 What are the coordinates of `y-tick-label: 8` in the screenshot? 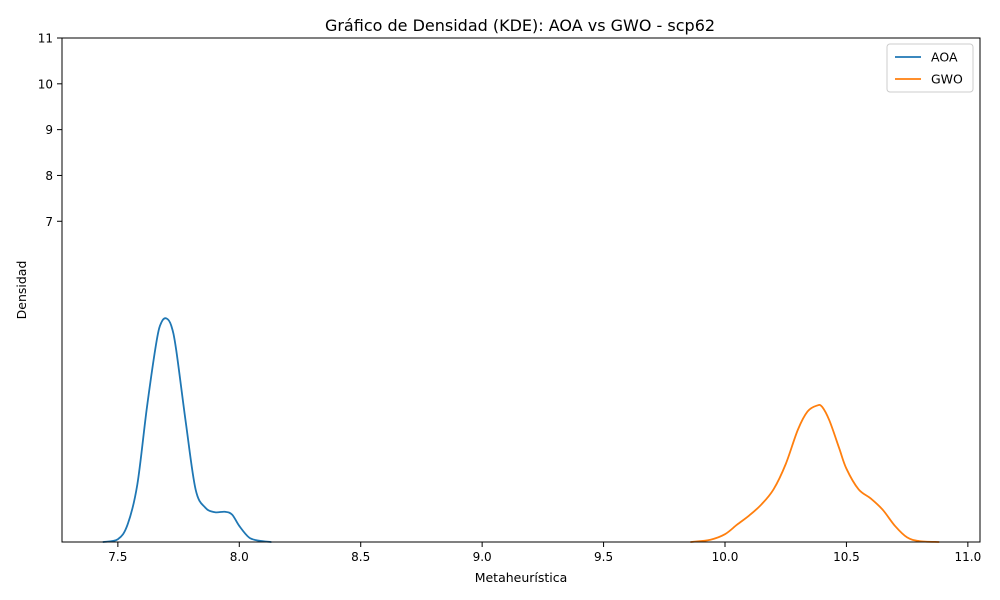 It's located at (49, 176).